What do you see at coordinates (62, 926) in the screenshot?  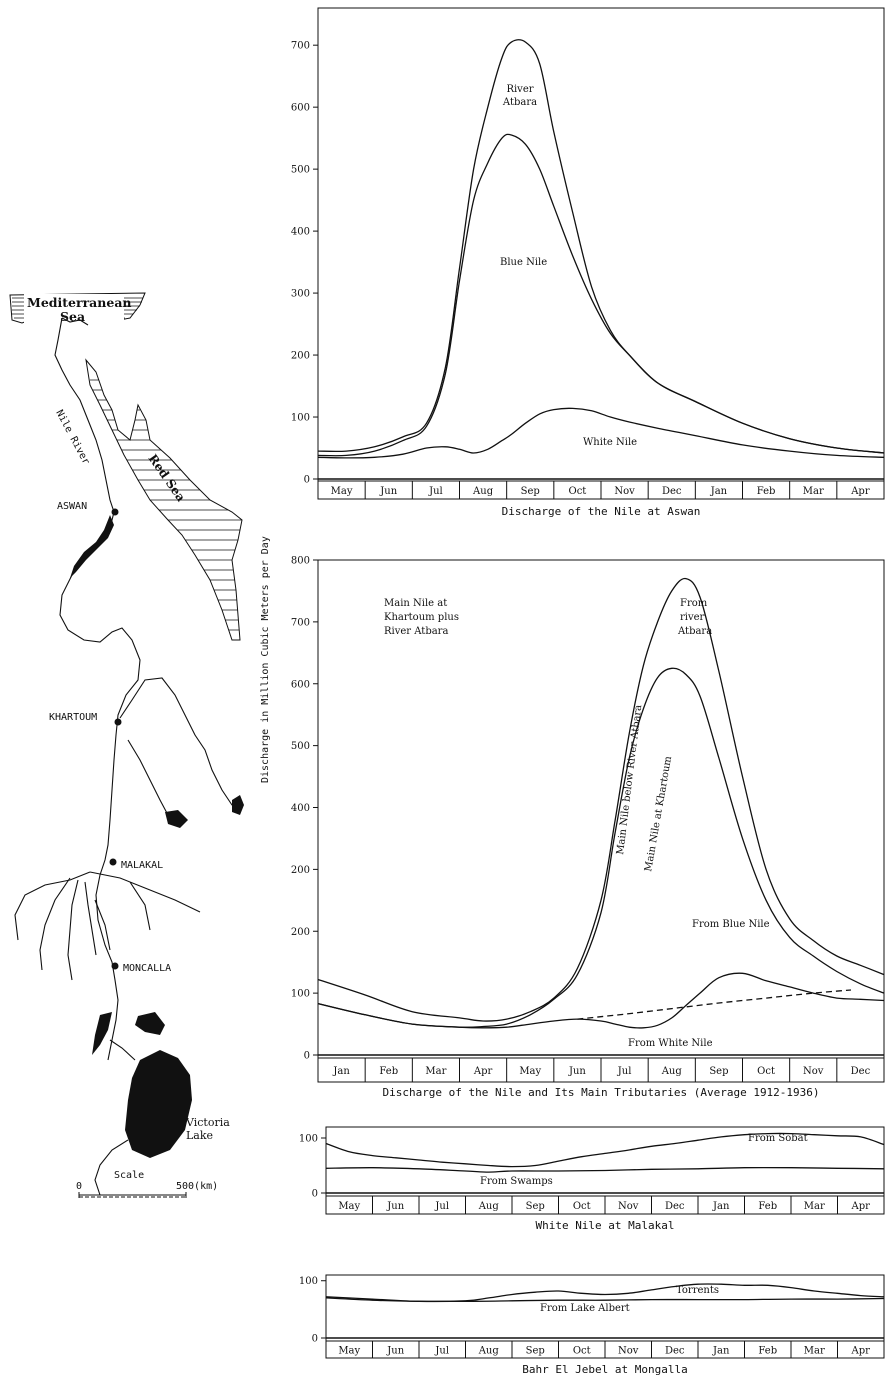 I see `bahr-el-ghazal-rivers` at bounding box center [62, 926].